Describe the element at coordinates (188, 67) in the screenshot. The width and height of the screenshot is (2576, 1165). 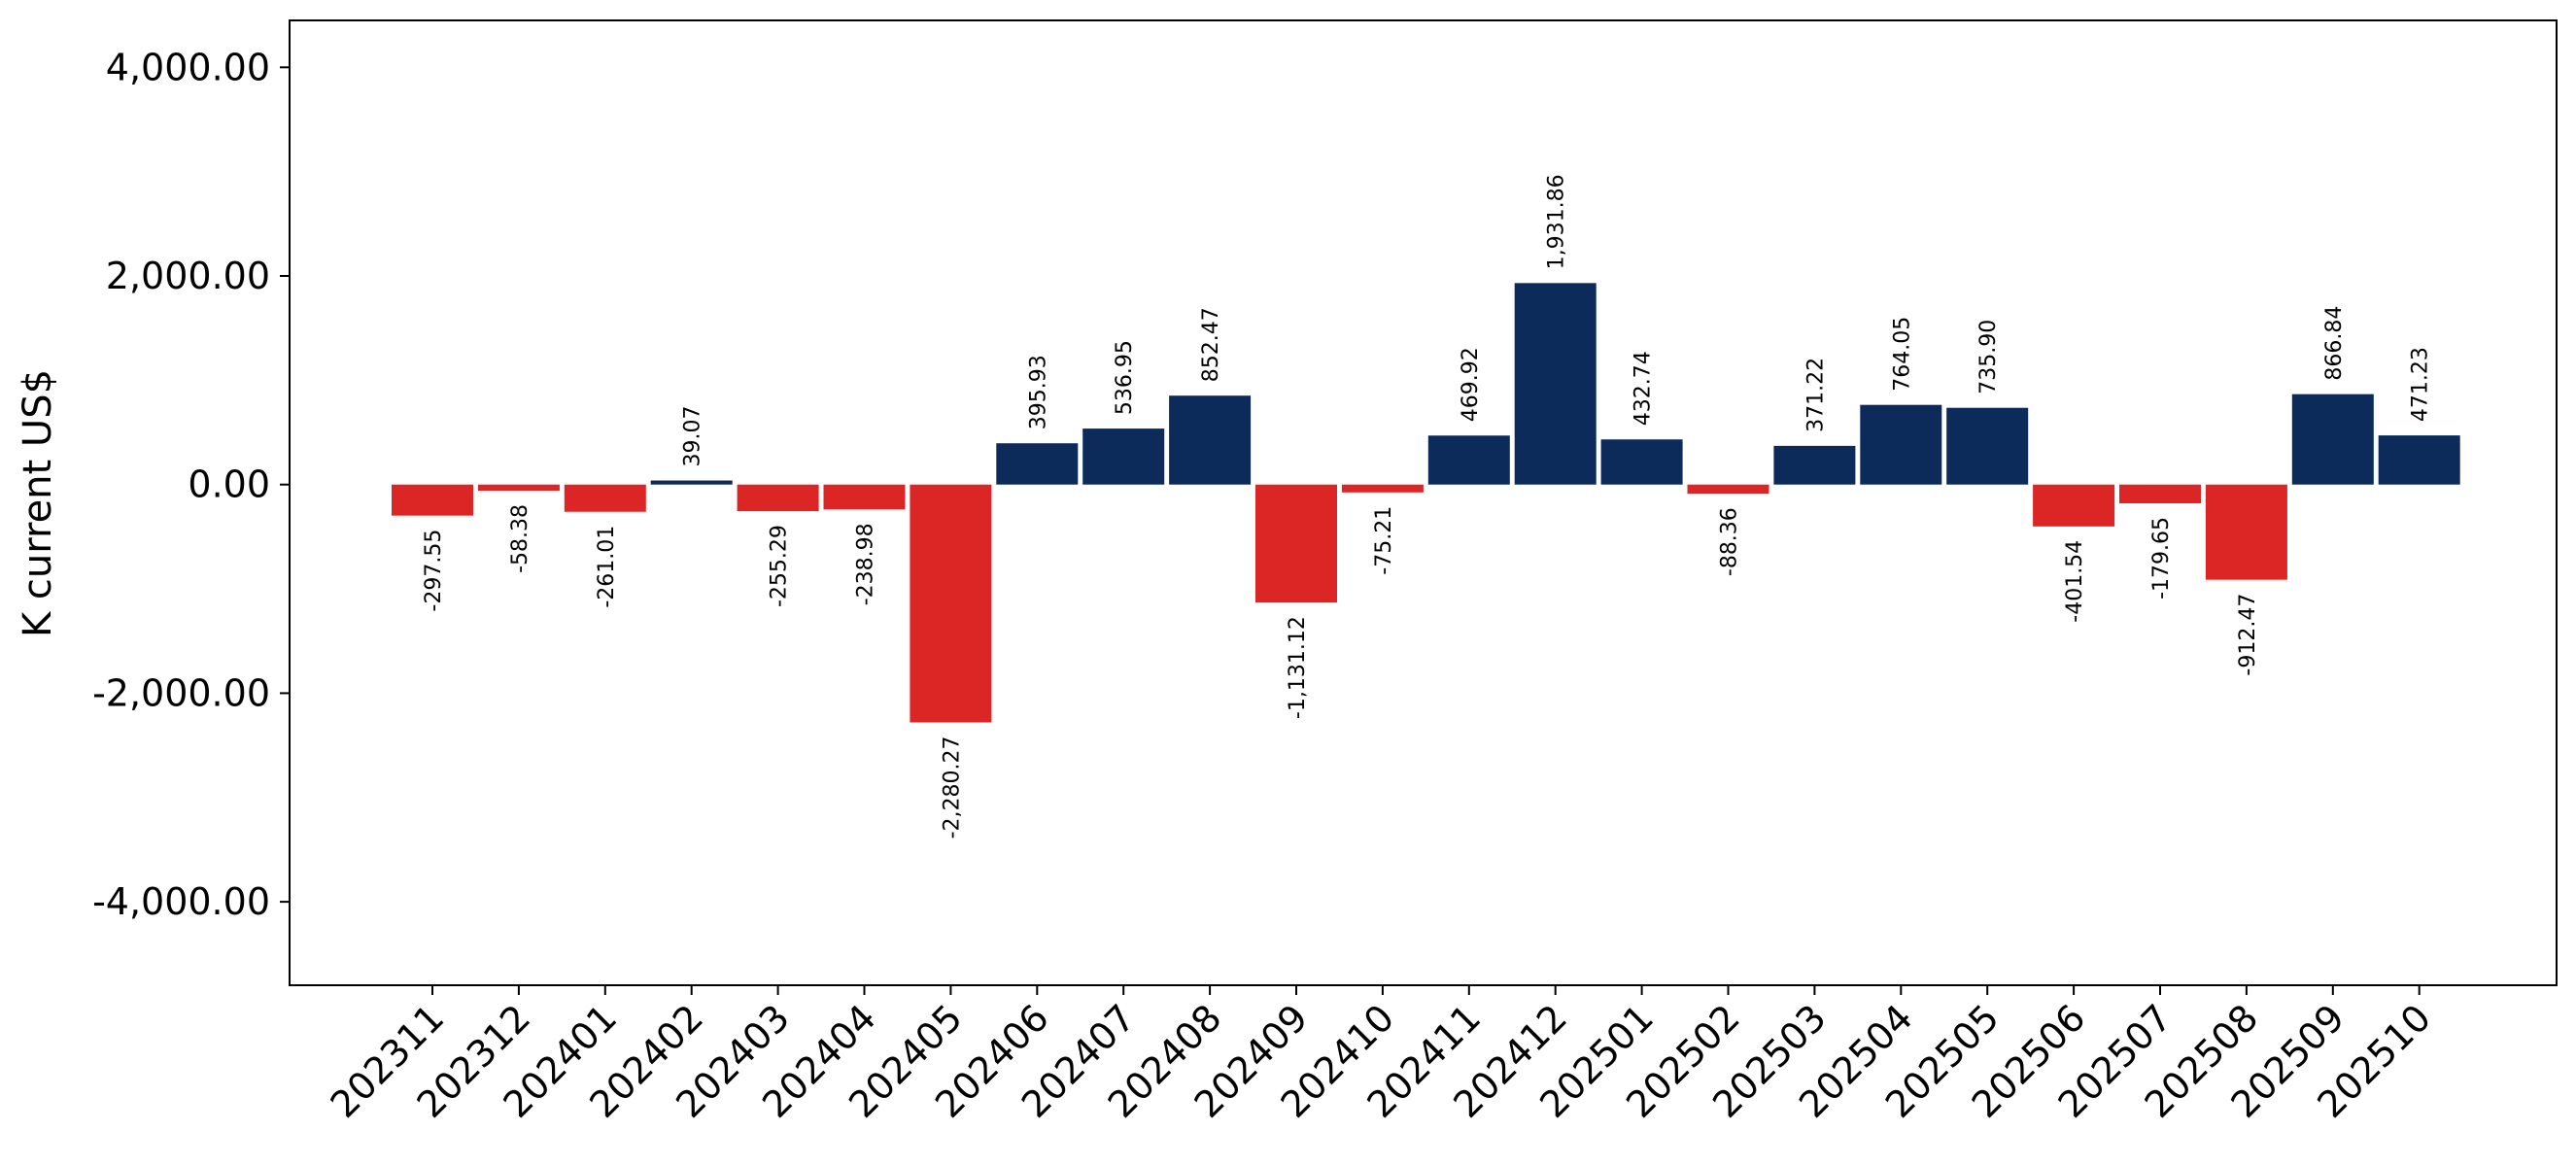
I see `y-tick-label: 4,000.00` at that location.